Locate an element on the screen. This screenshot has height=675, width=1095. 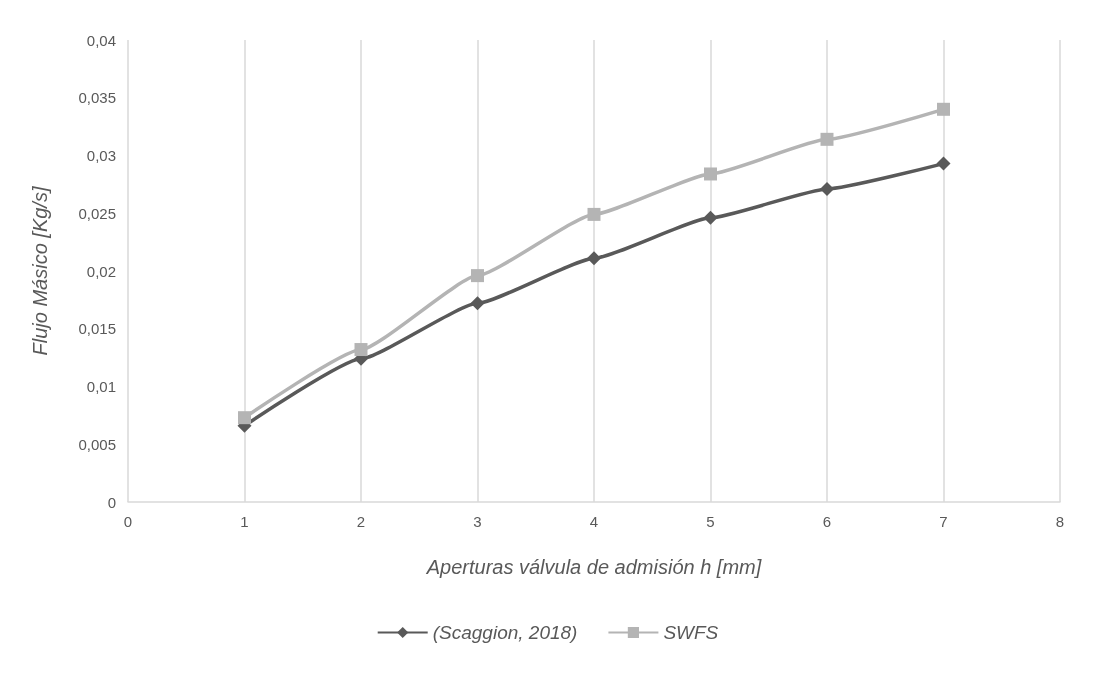
x-tick-label: 3 is located at coordinates (477, 521).